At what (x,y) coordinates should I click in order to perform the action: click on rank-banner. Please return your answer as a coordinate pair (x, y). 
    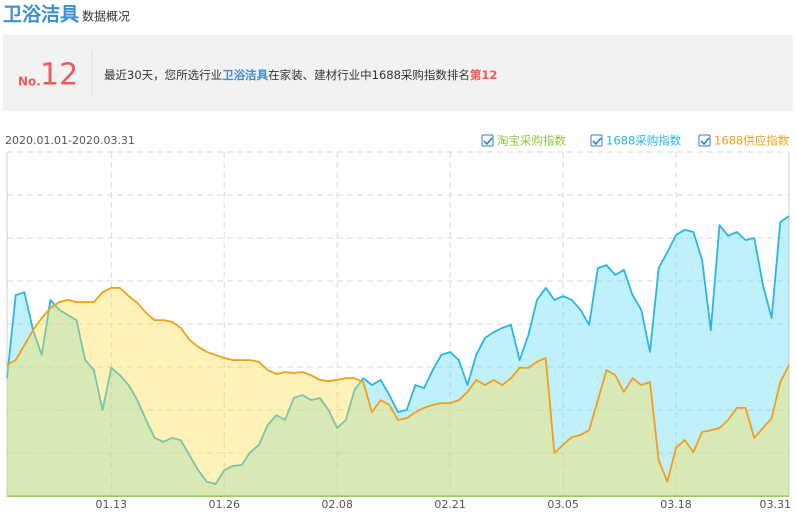
    Looking at the image, I should click on (398, 73).